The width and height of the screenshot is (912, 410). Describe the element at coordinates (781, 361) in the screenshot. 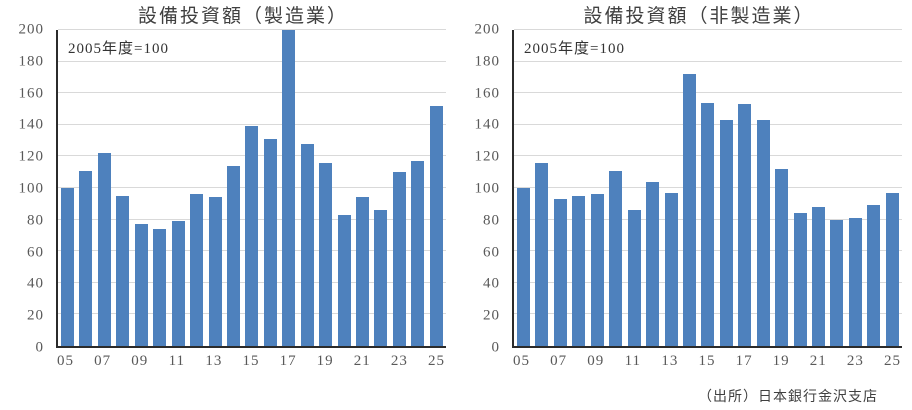

I see `x-tick-label: 19` at that location.